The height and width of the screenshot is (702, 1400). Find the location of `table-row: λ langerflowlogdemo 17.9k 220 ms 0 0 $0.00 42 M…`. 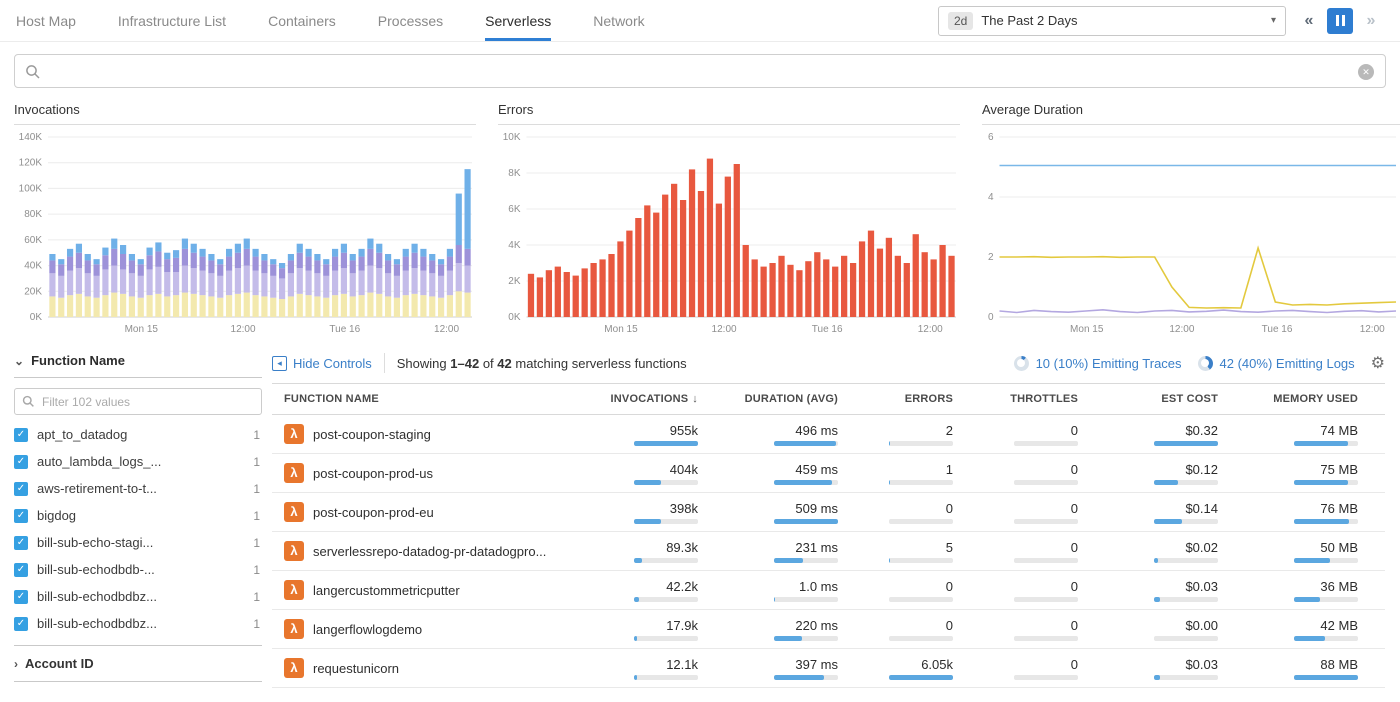

table-row: λ langerflowlogdemo 17.9k 220 ms 0 0 $0.00 42 M… is located at coordinates (828, 629).